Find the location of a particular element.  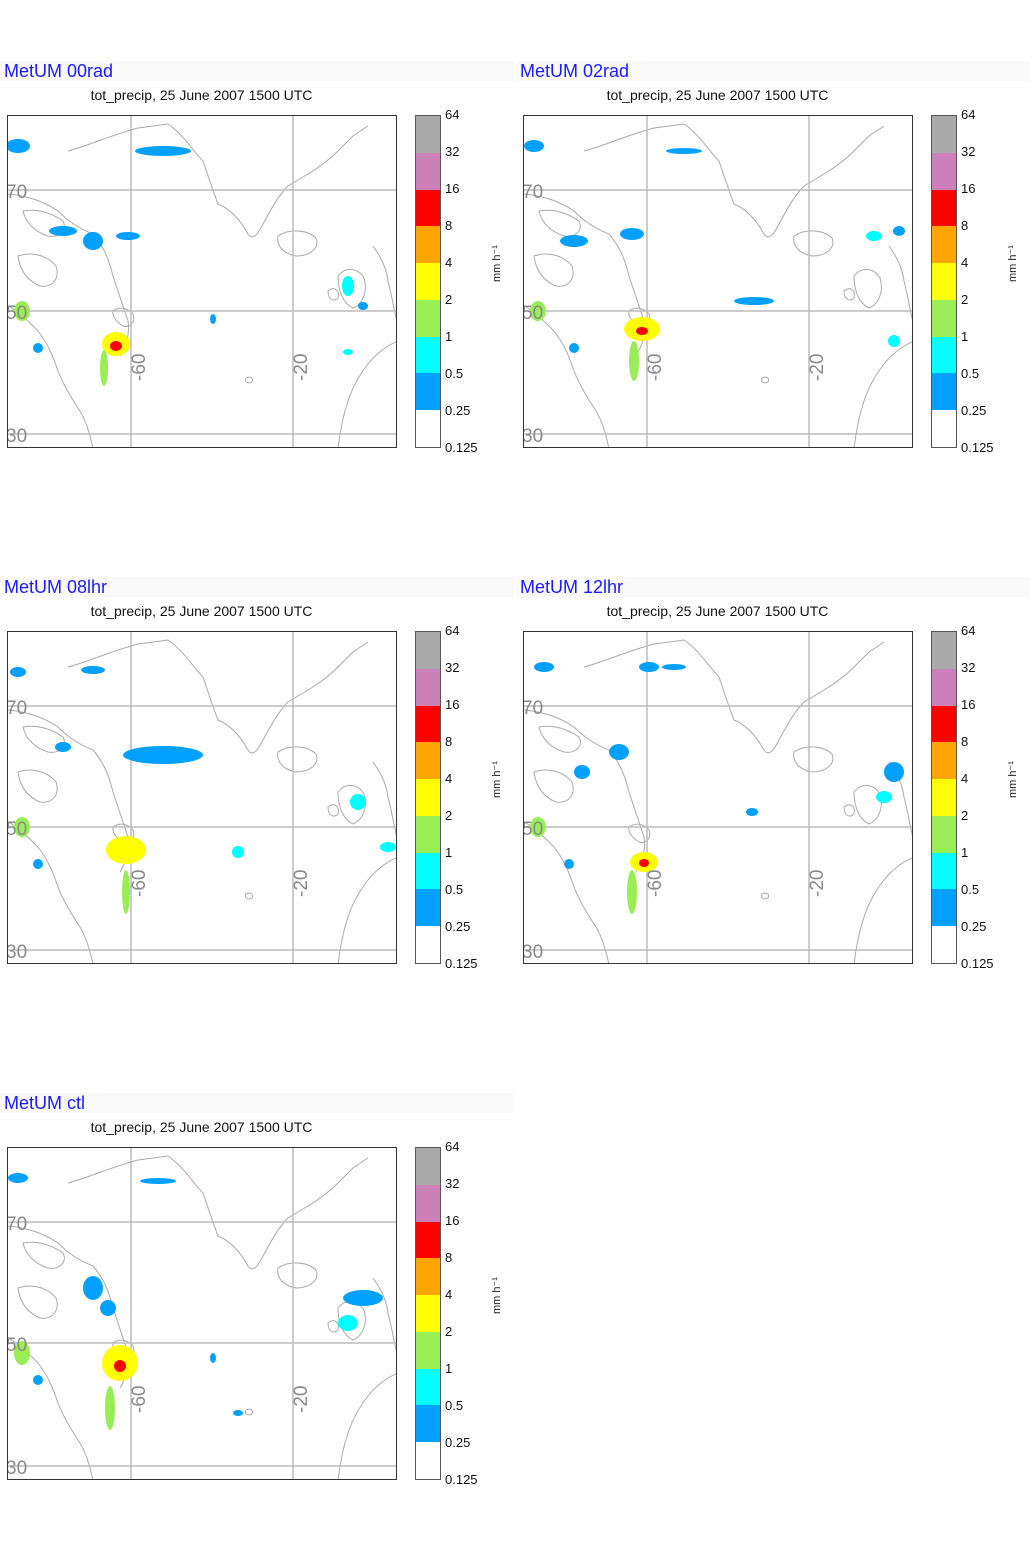

panel-subtitle: tot_precip, 25 June 2007 1500 UTC is located at coordinates (201, 95).